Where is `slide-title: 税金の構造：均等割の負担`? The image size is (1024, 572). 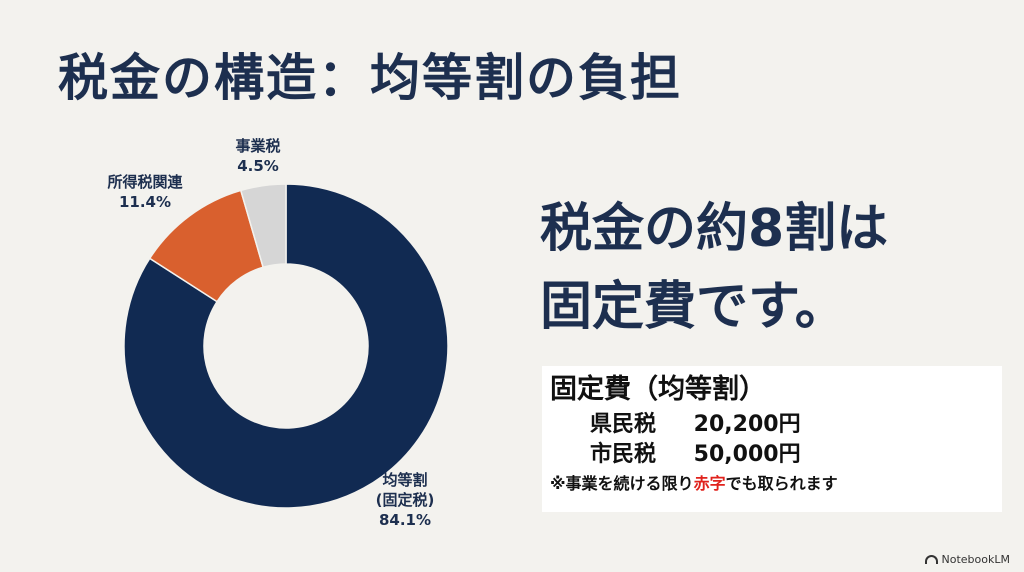
slide-title: 税金の構造：均等割の負担 is located at coordinates (370, 78).